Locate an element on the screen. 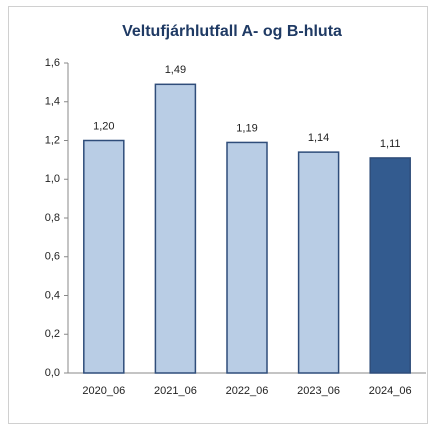 This screenshot has width=436, height=432. value-label: 1,49 is located at coordinates (175, 70).